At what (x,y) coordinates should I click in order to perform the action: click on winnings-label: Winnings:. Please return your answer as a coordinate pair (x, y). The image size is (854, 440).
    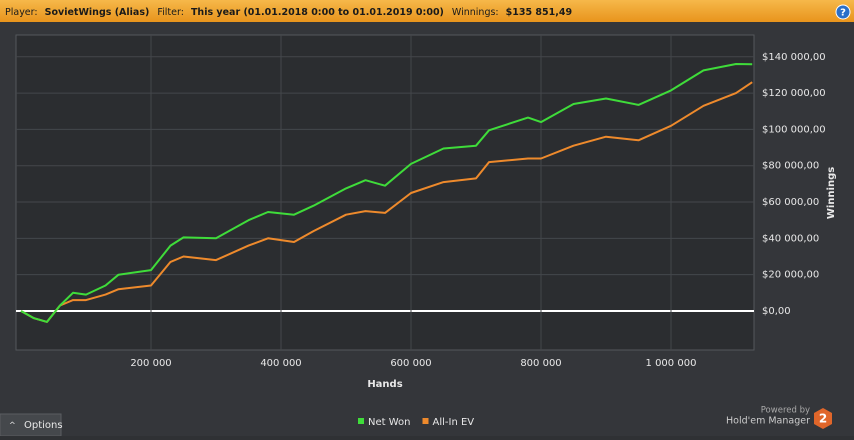
    Looking at the image, I should click on (475, 12).